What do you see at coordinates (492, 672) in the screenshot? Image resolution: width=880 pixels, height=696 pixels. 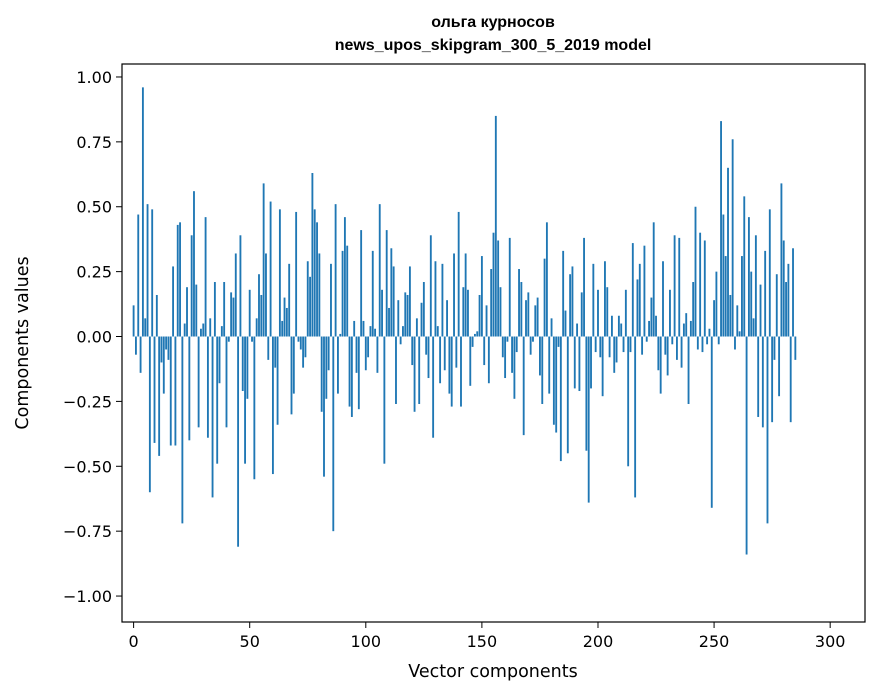 I see `x-axis-label: Vector components` at bounding box center [492, 672].